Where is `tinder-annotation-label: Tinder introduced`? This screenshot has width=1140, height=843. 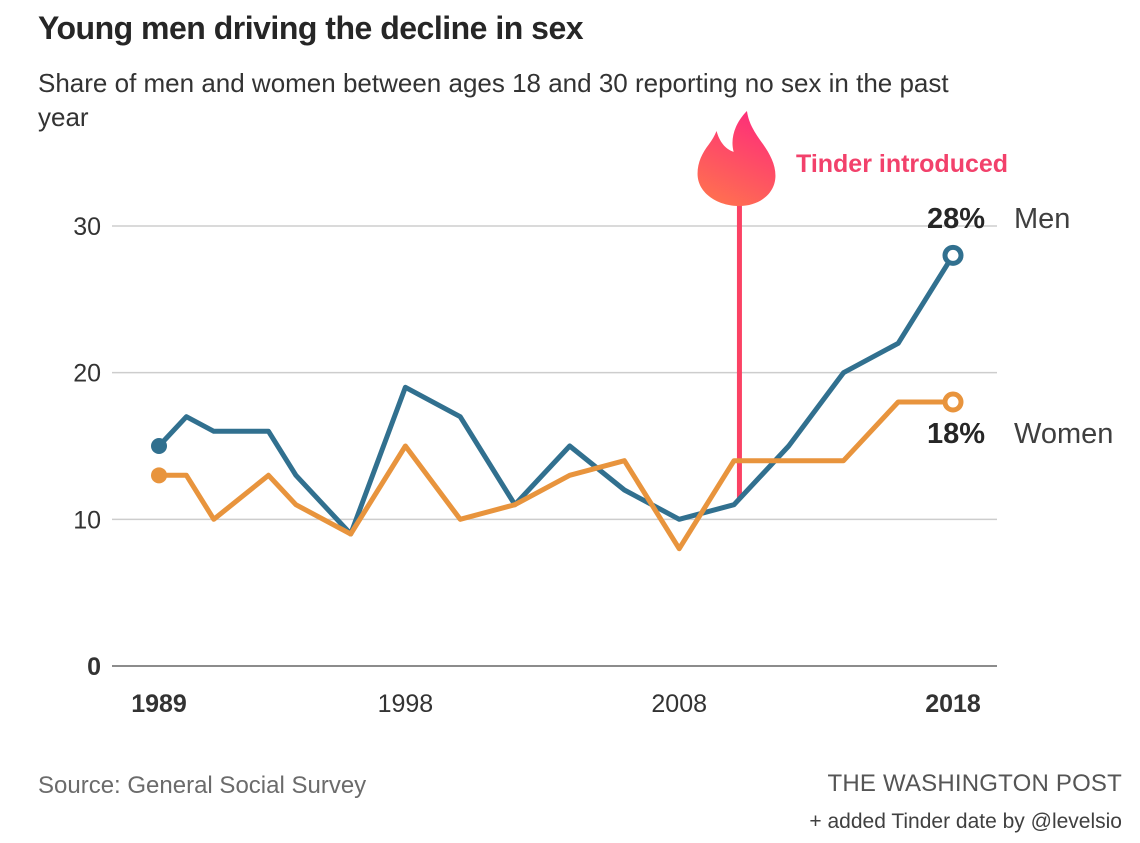
tinder-annotation-label: Tinder introduced is located at coordinates (902, 164).